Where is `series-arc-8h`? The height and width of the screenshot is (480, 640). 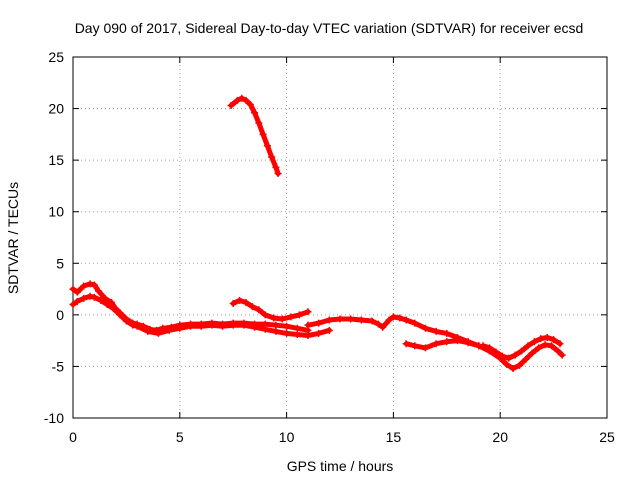 series-arc-8h is located at coordinates (270, 309).